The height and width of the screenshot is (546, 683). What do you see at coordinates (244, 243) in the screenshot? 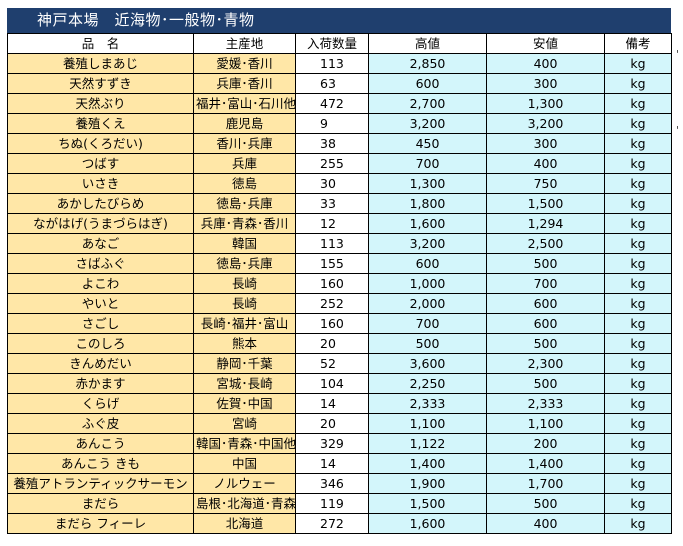
I see `cell-origin: 韓国` at bounding box center [244, 243].